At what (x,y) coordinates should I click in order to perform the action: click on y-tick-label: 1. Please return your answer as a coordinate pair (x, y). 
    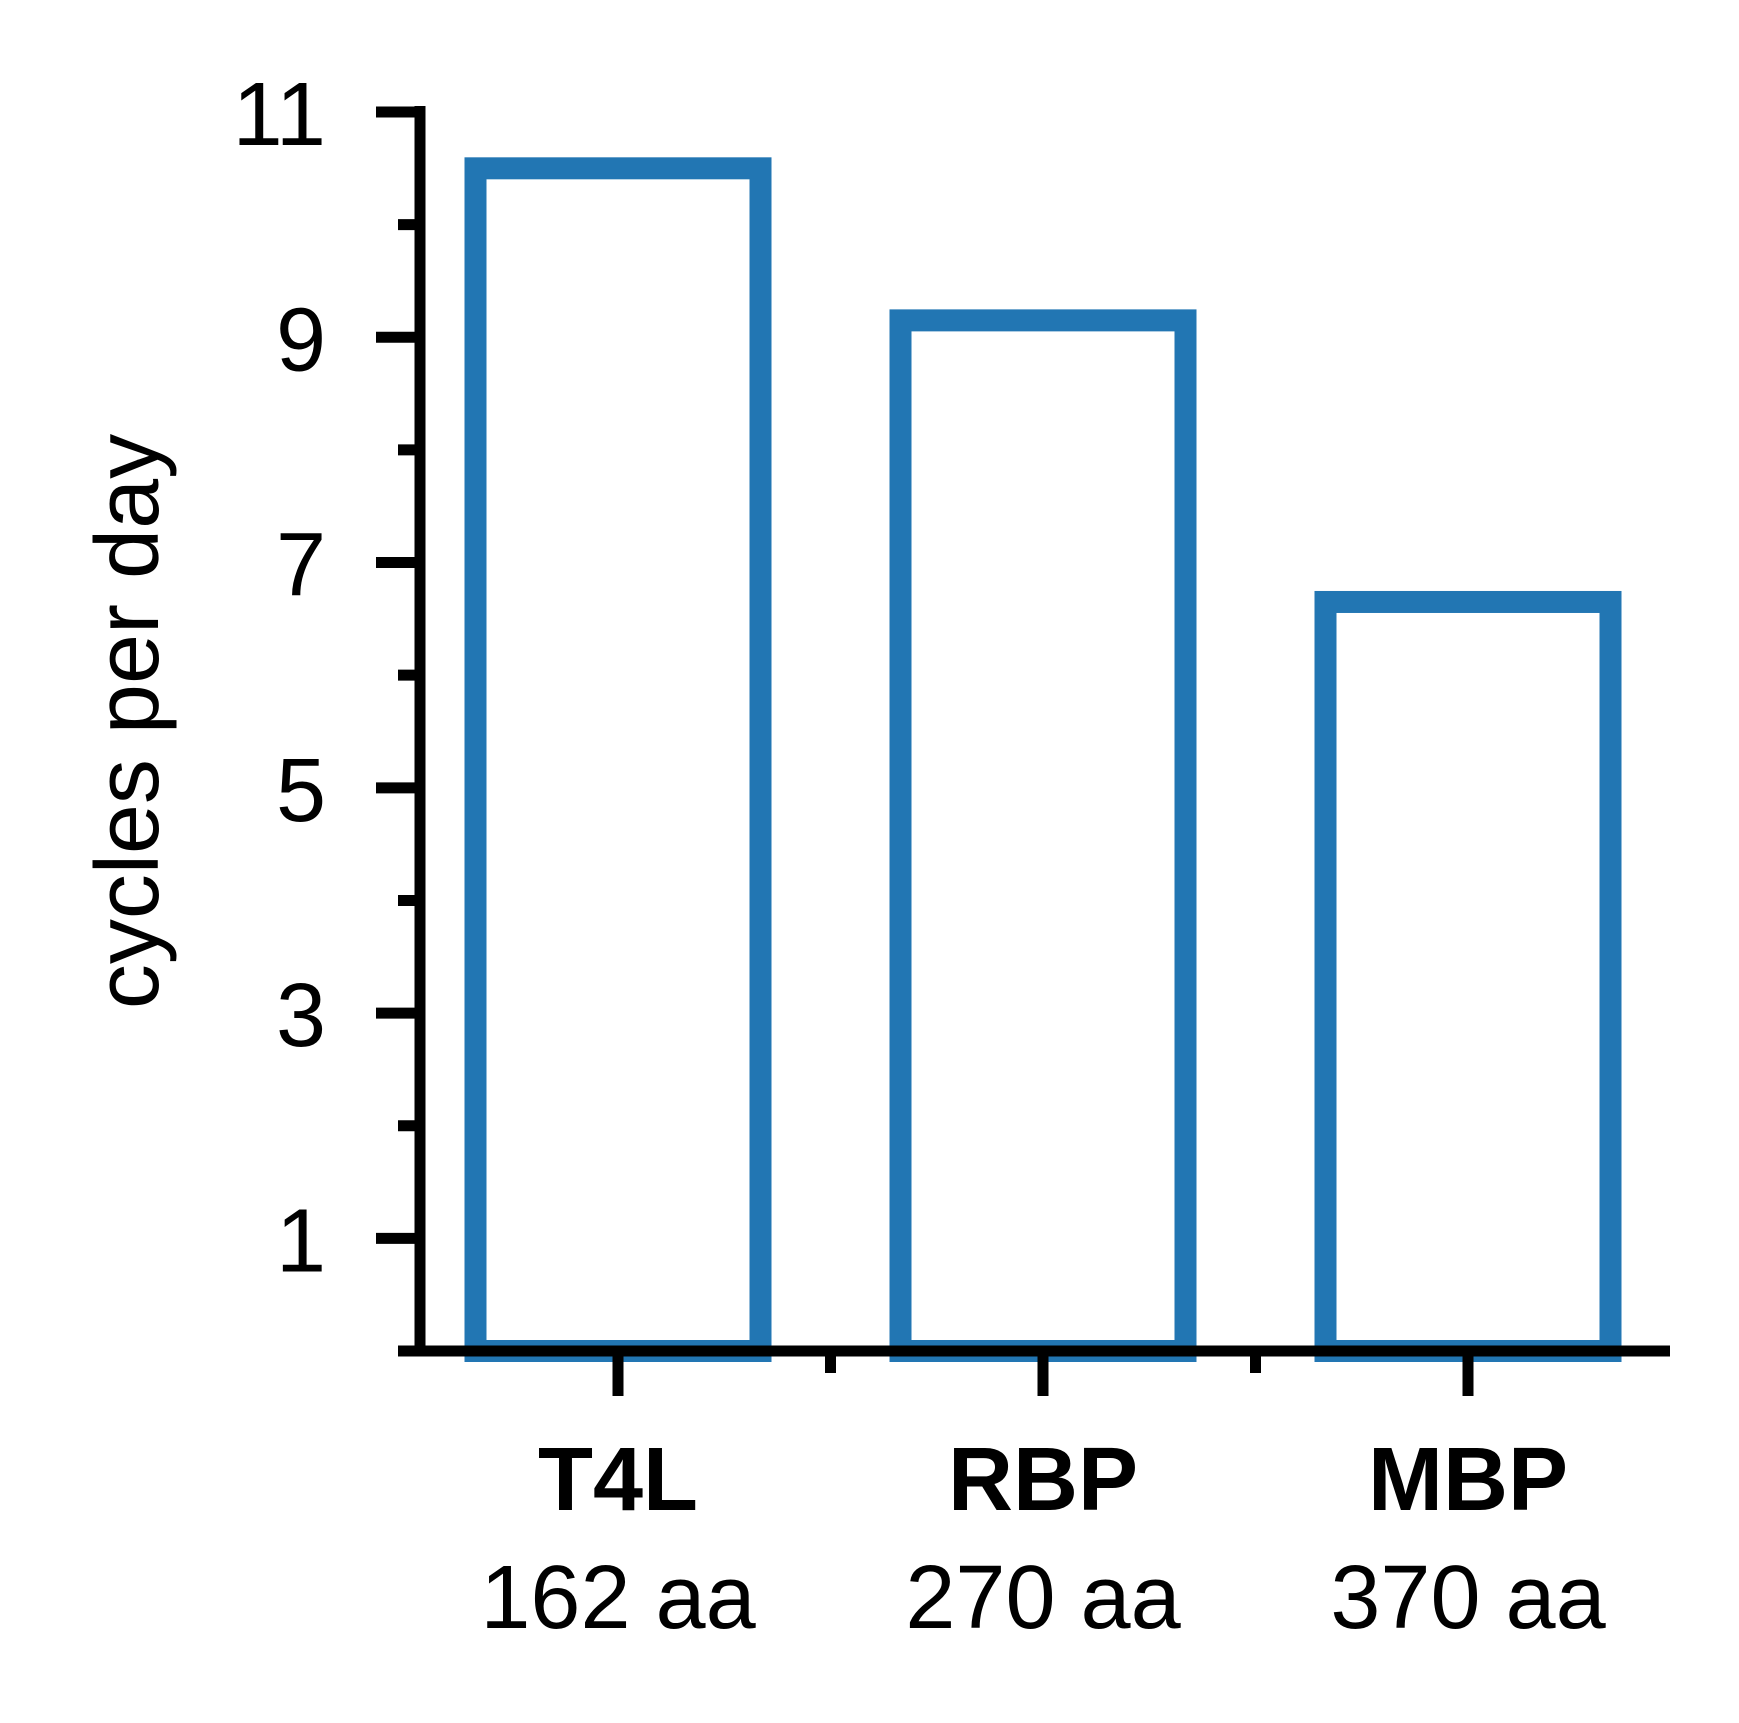
    Looking at the image, I should click on (301, 1241).